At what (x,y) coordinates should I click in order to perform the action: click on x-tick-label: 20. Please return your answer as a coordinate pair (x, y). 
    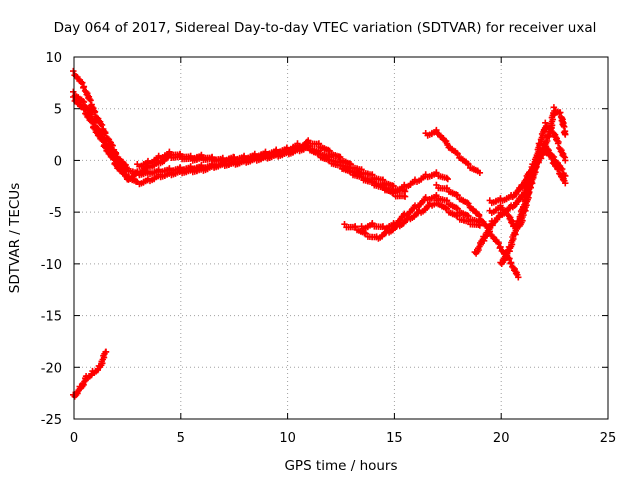
    Looking at the image, I should click on (501, 438).